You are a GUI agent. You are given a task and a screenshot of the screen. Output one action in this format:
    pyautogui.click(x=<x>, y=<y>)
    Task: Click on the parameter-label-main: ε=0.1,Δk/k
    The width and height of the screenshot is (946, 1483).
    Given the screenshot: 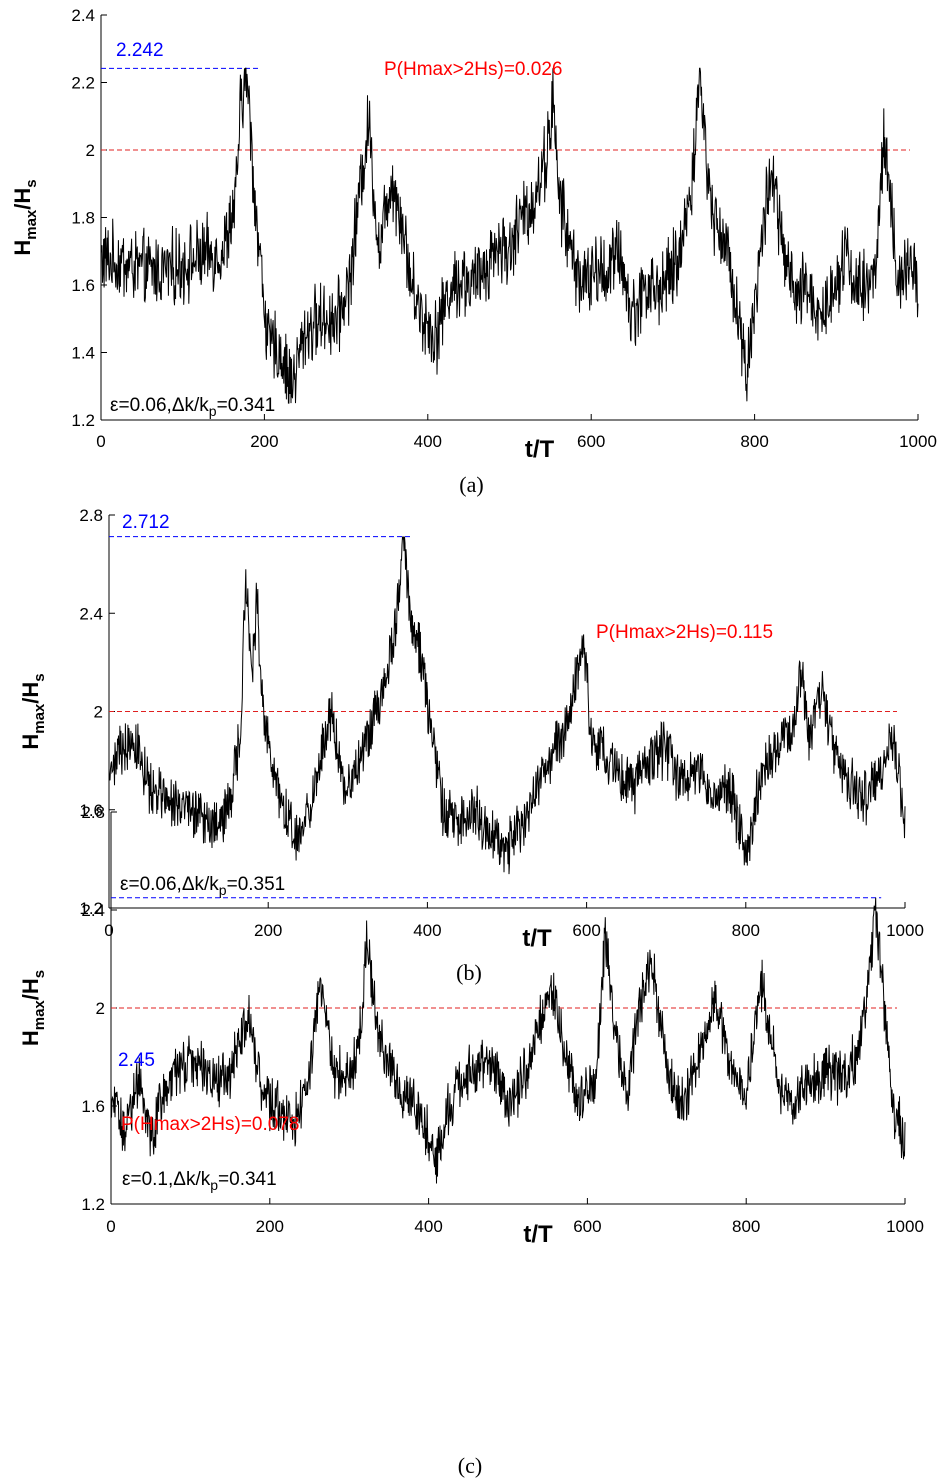 What is the action you would take?
    pyautogui.click(x=166, y=1179)
    